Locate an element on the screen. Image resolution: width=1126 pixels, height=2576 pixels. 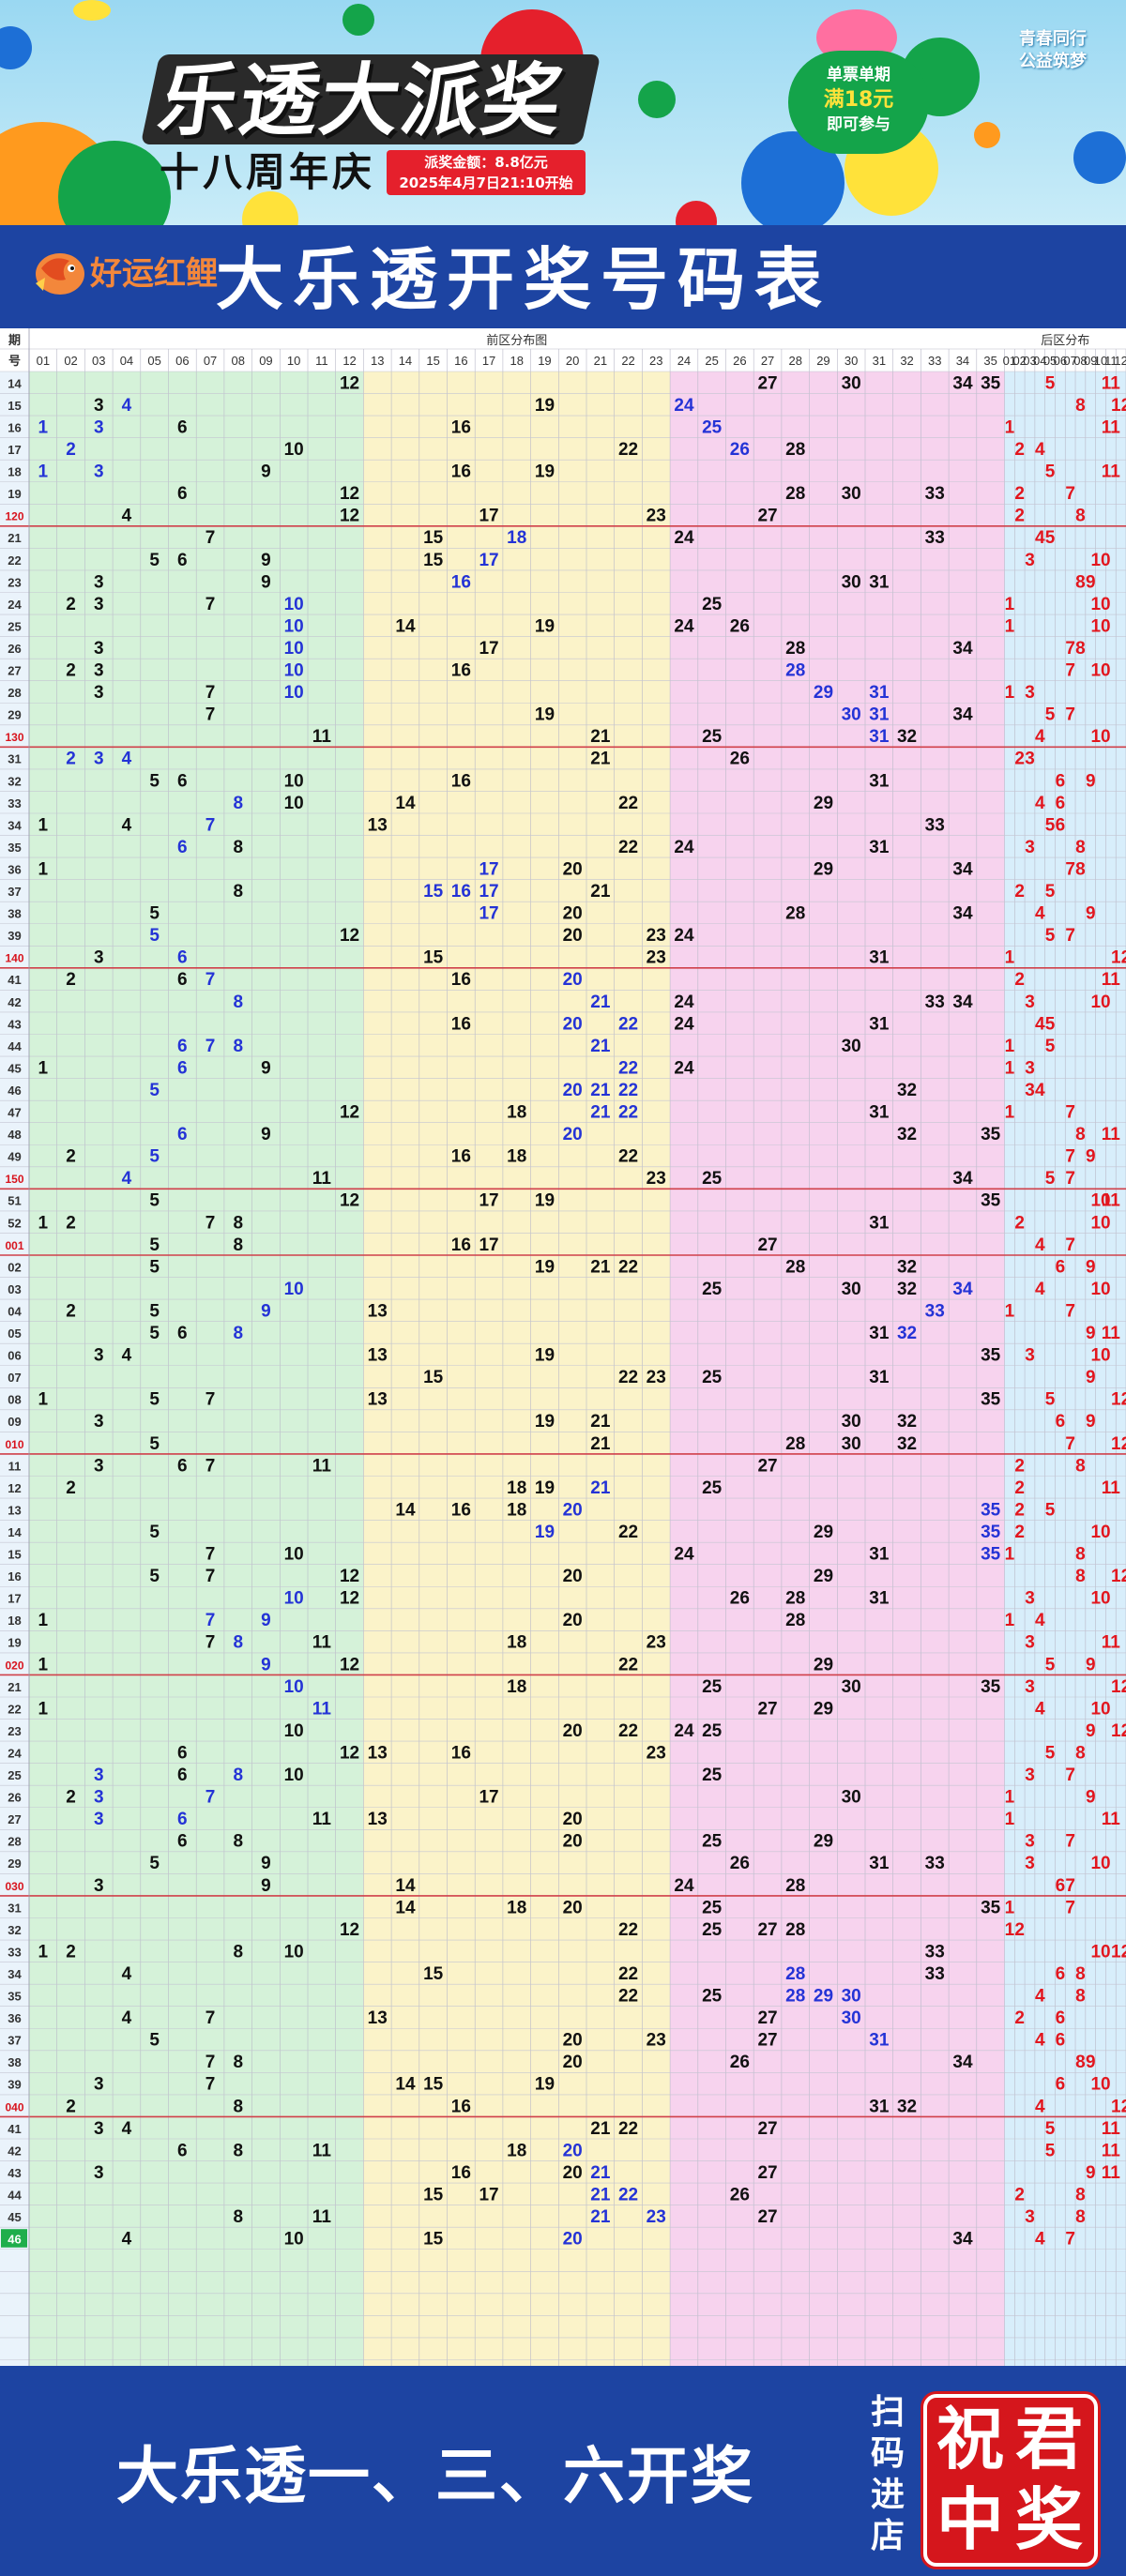
period-number: 22 is located at coordinates (14, 1709).